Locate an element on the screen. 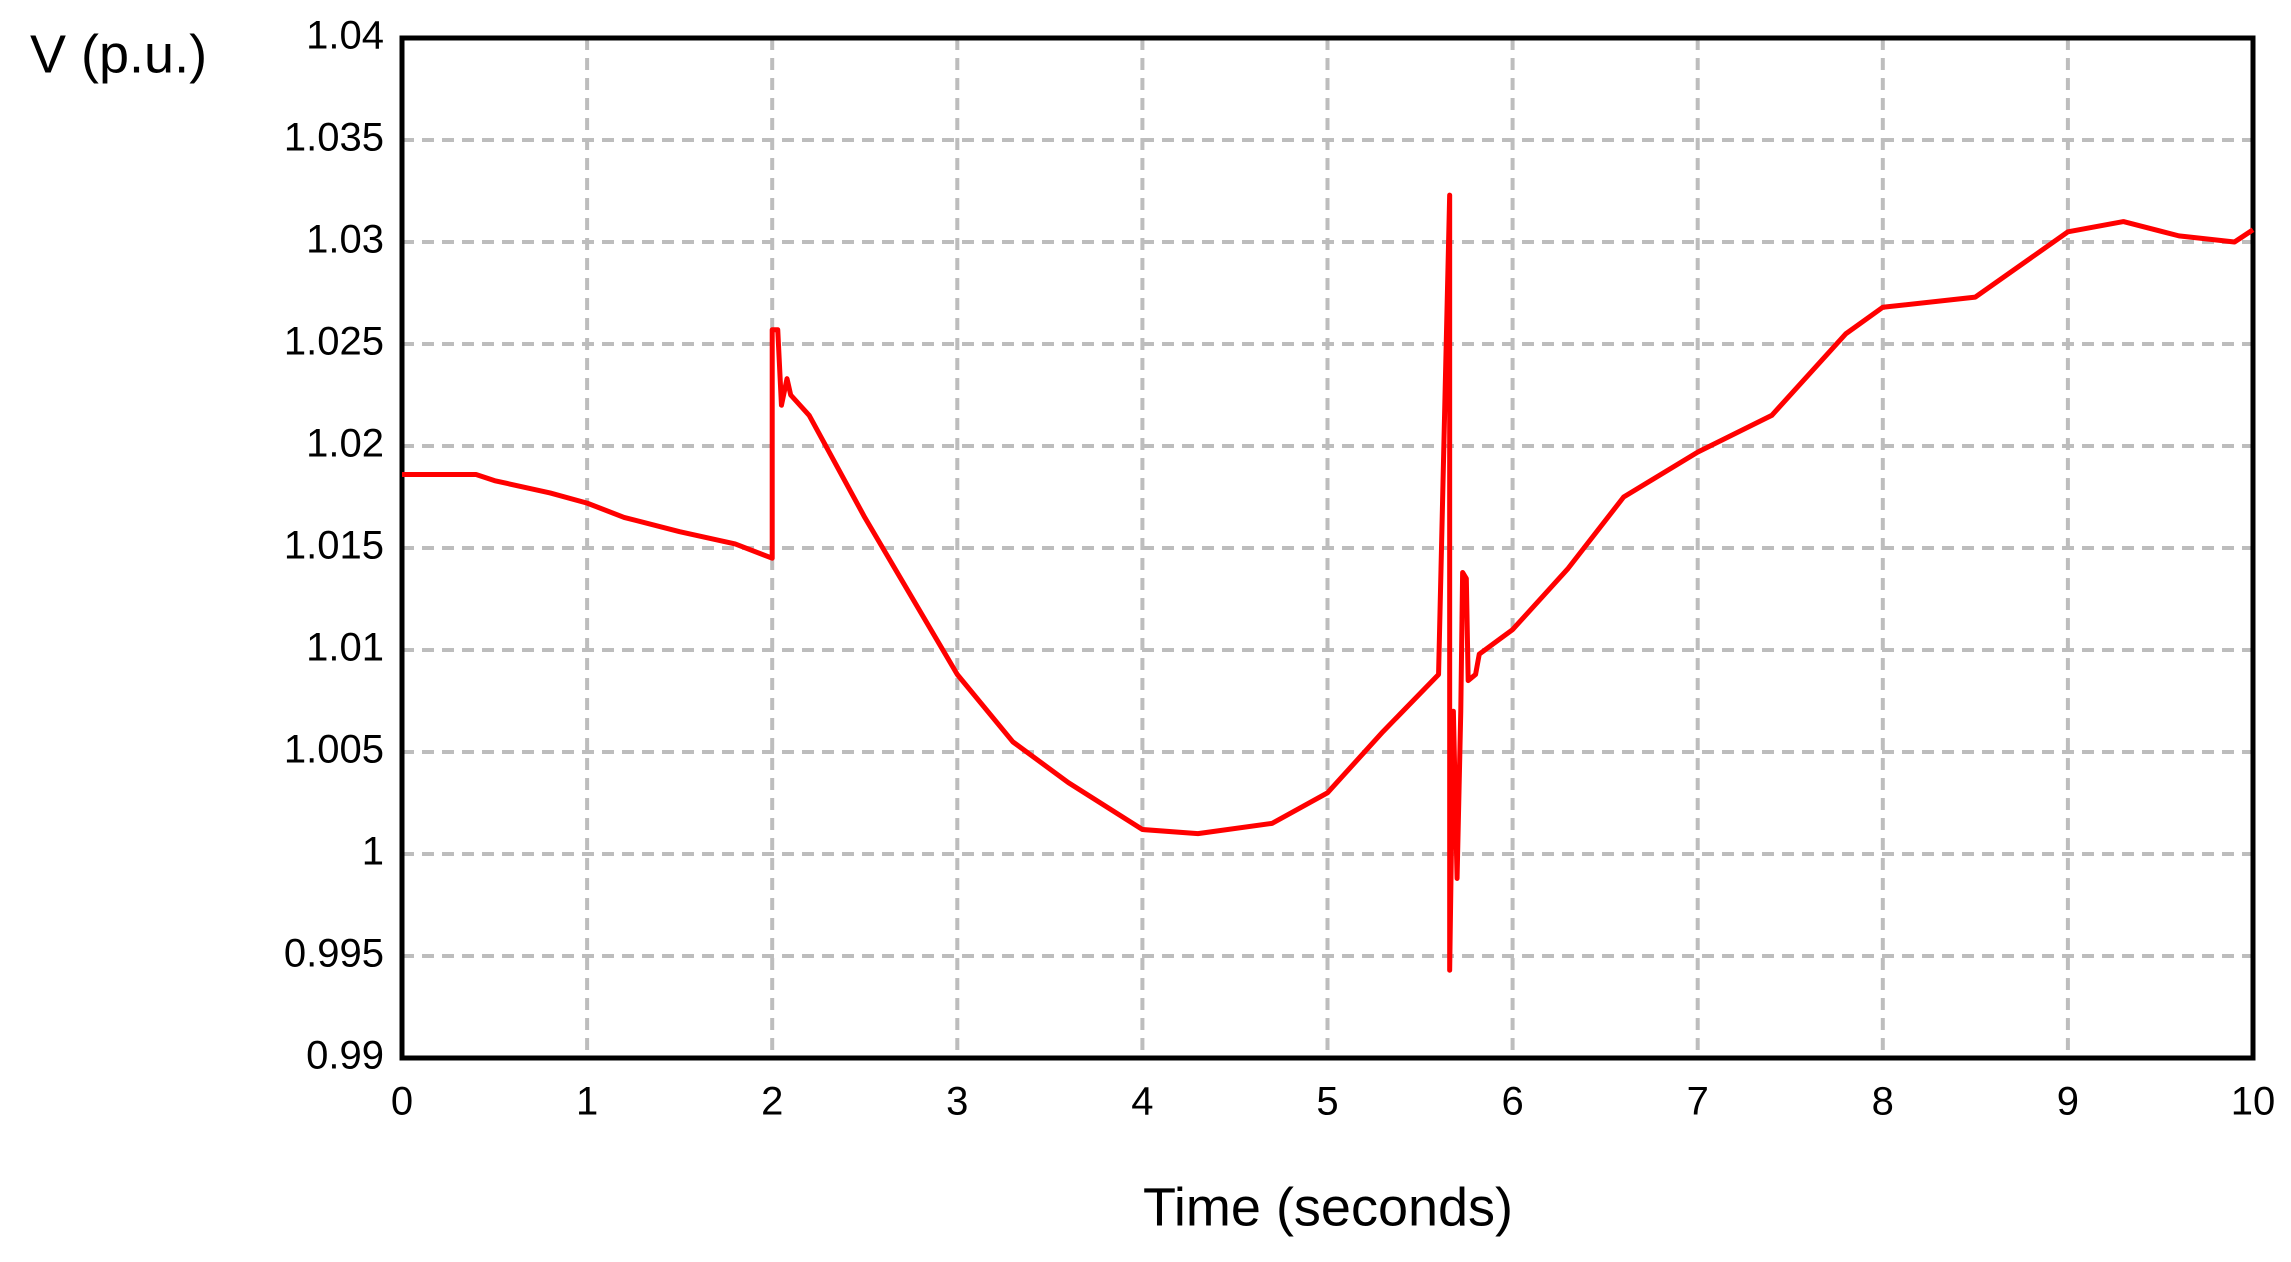 The width and height of the screenshot is (2291, 1262). y-axis-label: V (p.u.) is located at coordinates (118, 54).